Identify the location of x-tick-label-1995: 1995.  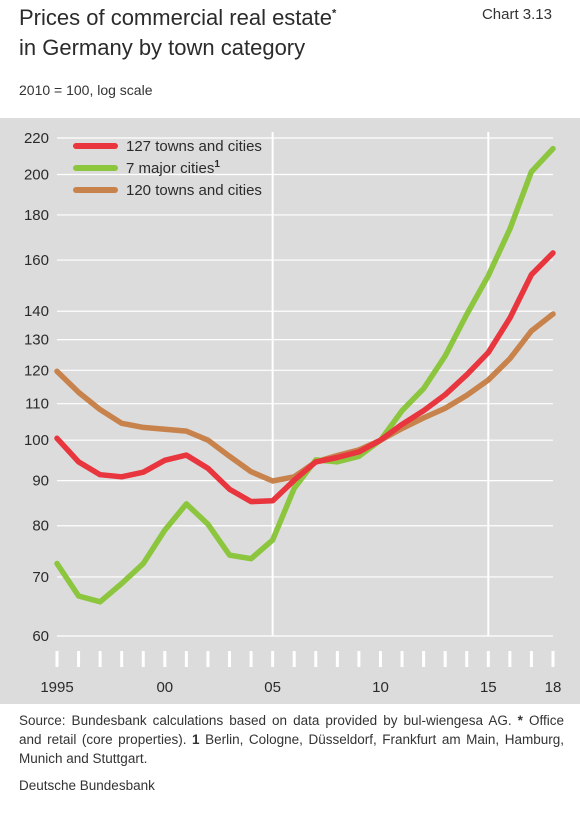
(56, 687).